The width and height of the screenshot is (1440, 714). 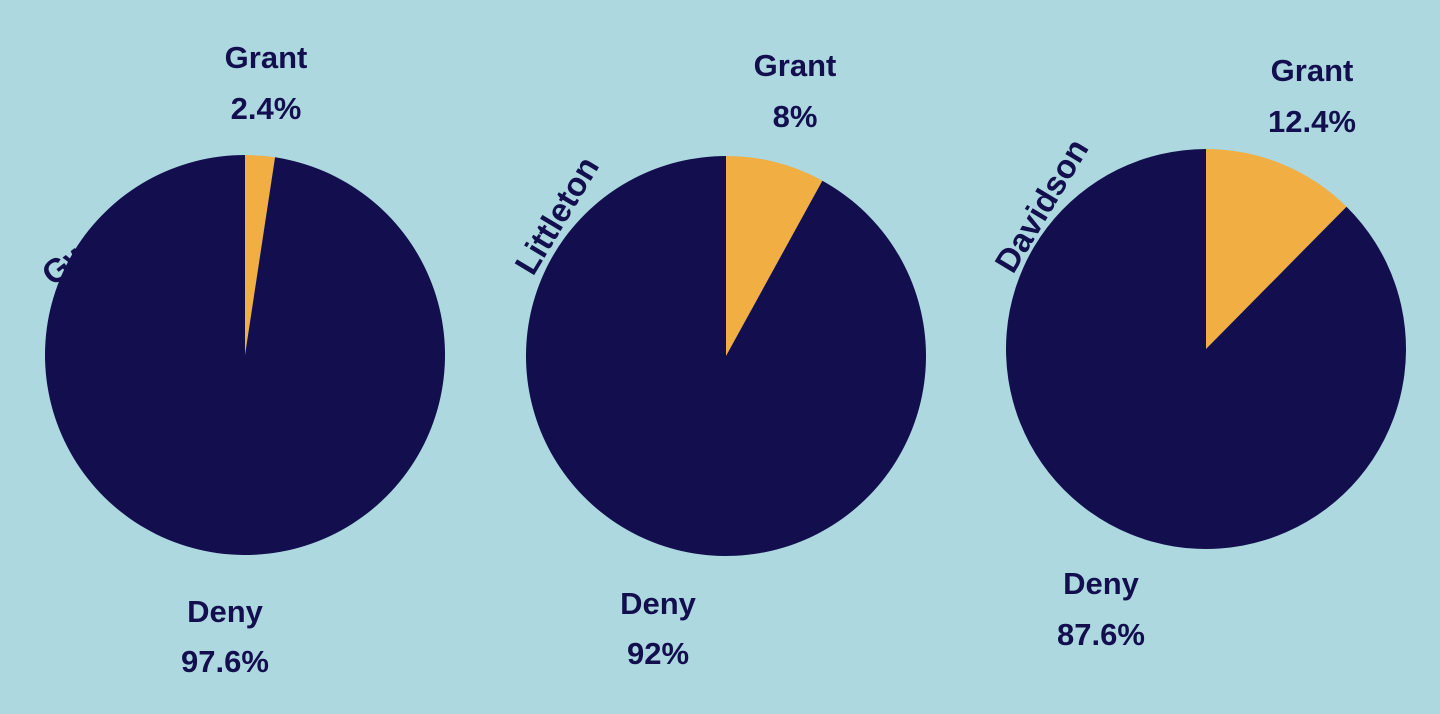 I want to click on pie-1-deny-value-label: 97.6%, so click(x=225, y=661).